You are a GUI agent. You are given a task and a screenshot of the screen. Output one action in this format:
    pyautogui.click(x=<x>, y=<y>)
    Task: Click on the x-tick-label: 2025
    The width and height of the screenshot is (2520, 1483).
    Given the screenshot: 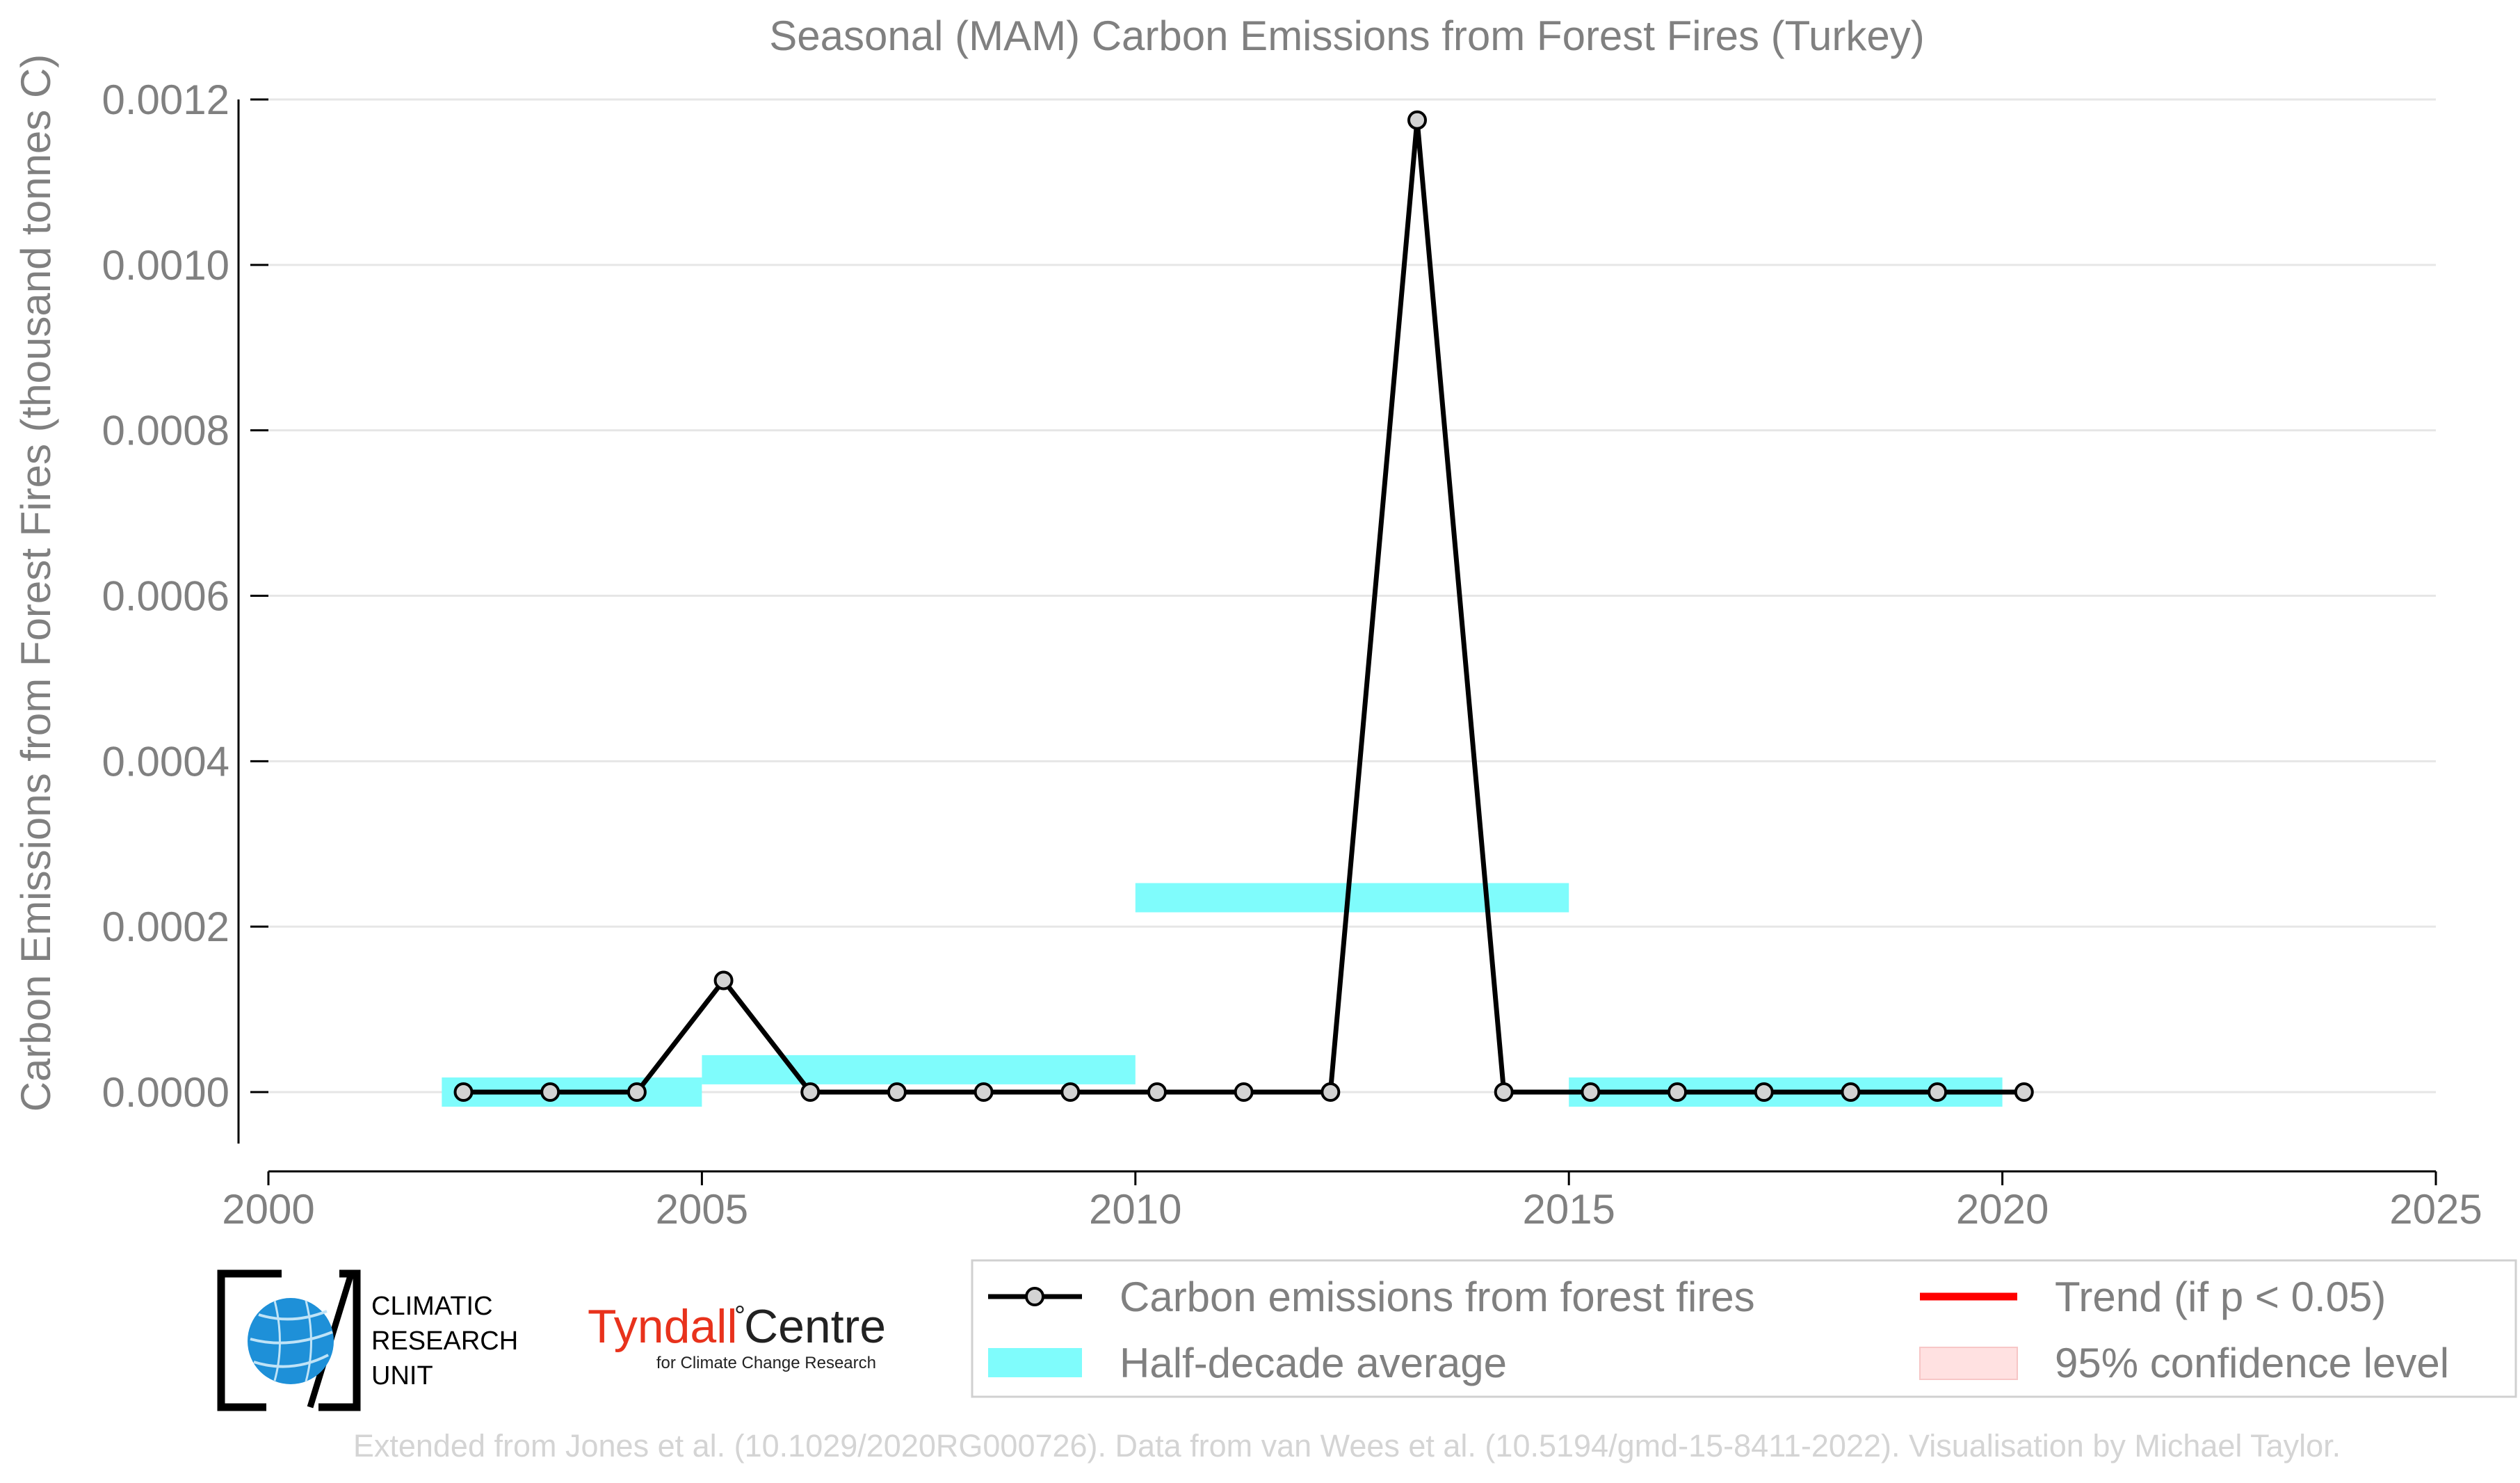 What is the action you would take?
    pyautogui.click(x=2435, y=1209)
    